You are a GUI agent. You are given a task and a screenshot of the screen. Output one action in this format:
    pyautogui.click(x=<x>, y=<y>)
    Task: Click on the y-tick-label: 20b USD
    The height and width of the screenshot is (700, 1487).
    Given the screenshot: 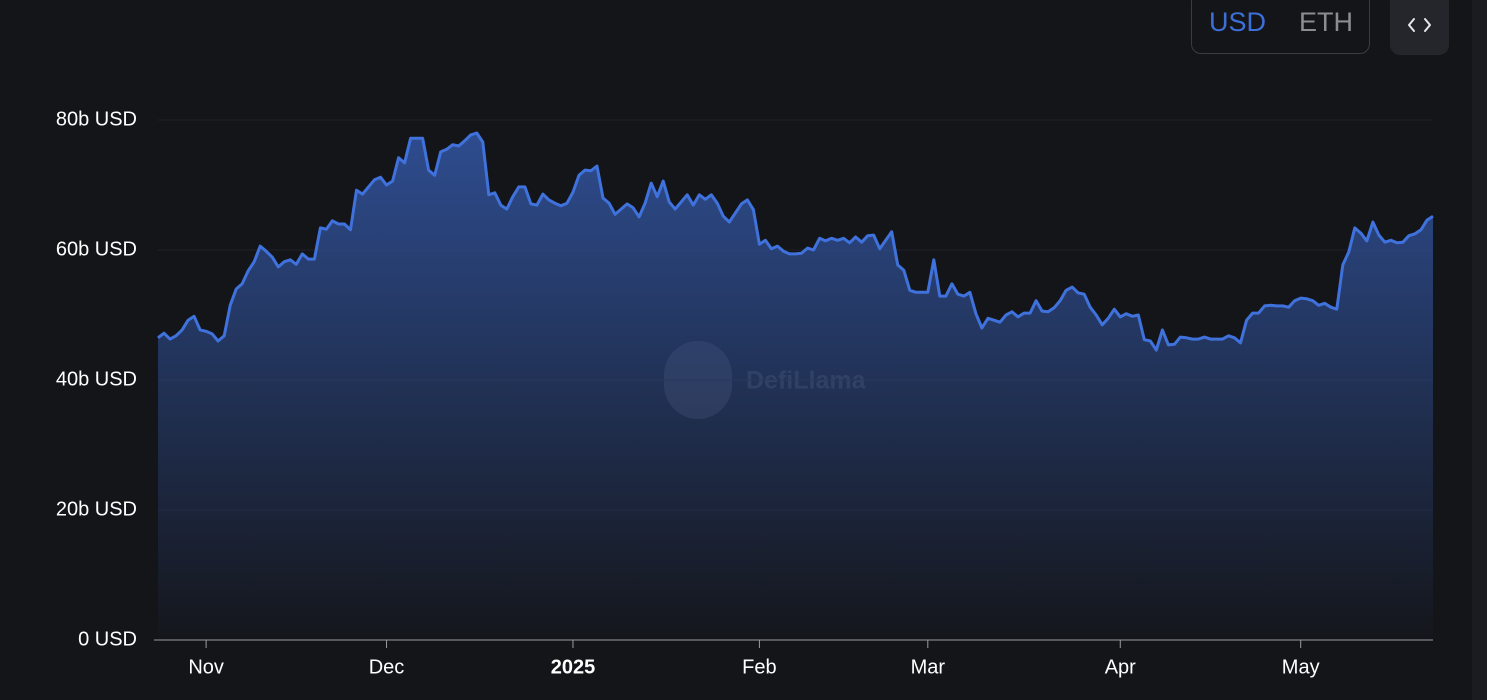 What is the action you would take?
    pyautogui.click(x=96, y=509)
    